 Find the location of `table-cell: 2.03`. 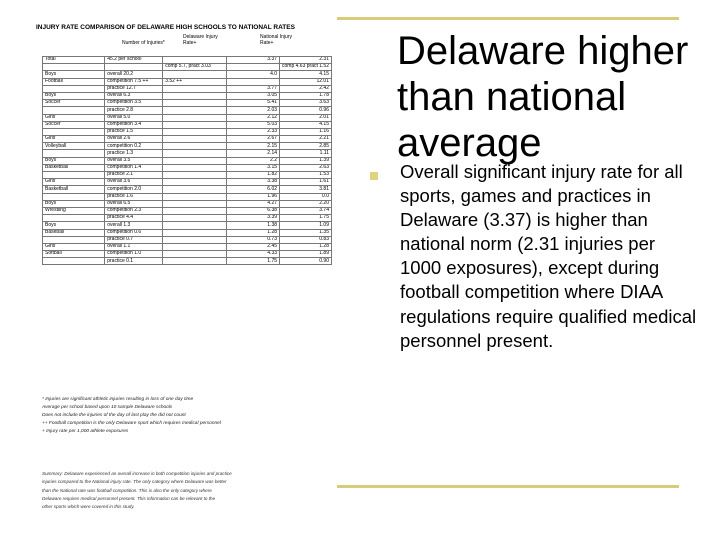

table-cell: 2.03 is located at coordinates (253, 110).